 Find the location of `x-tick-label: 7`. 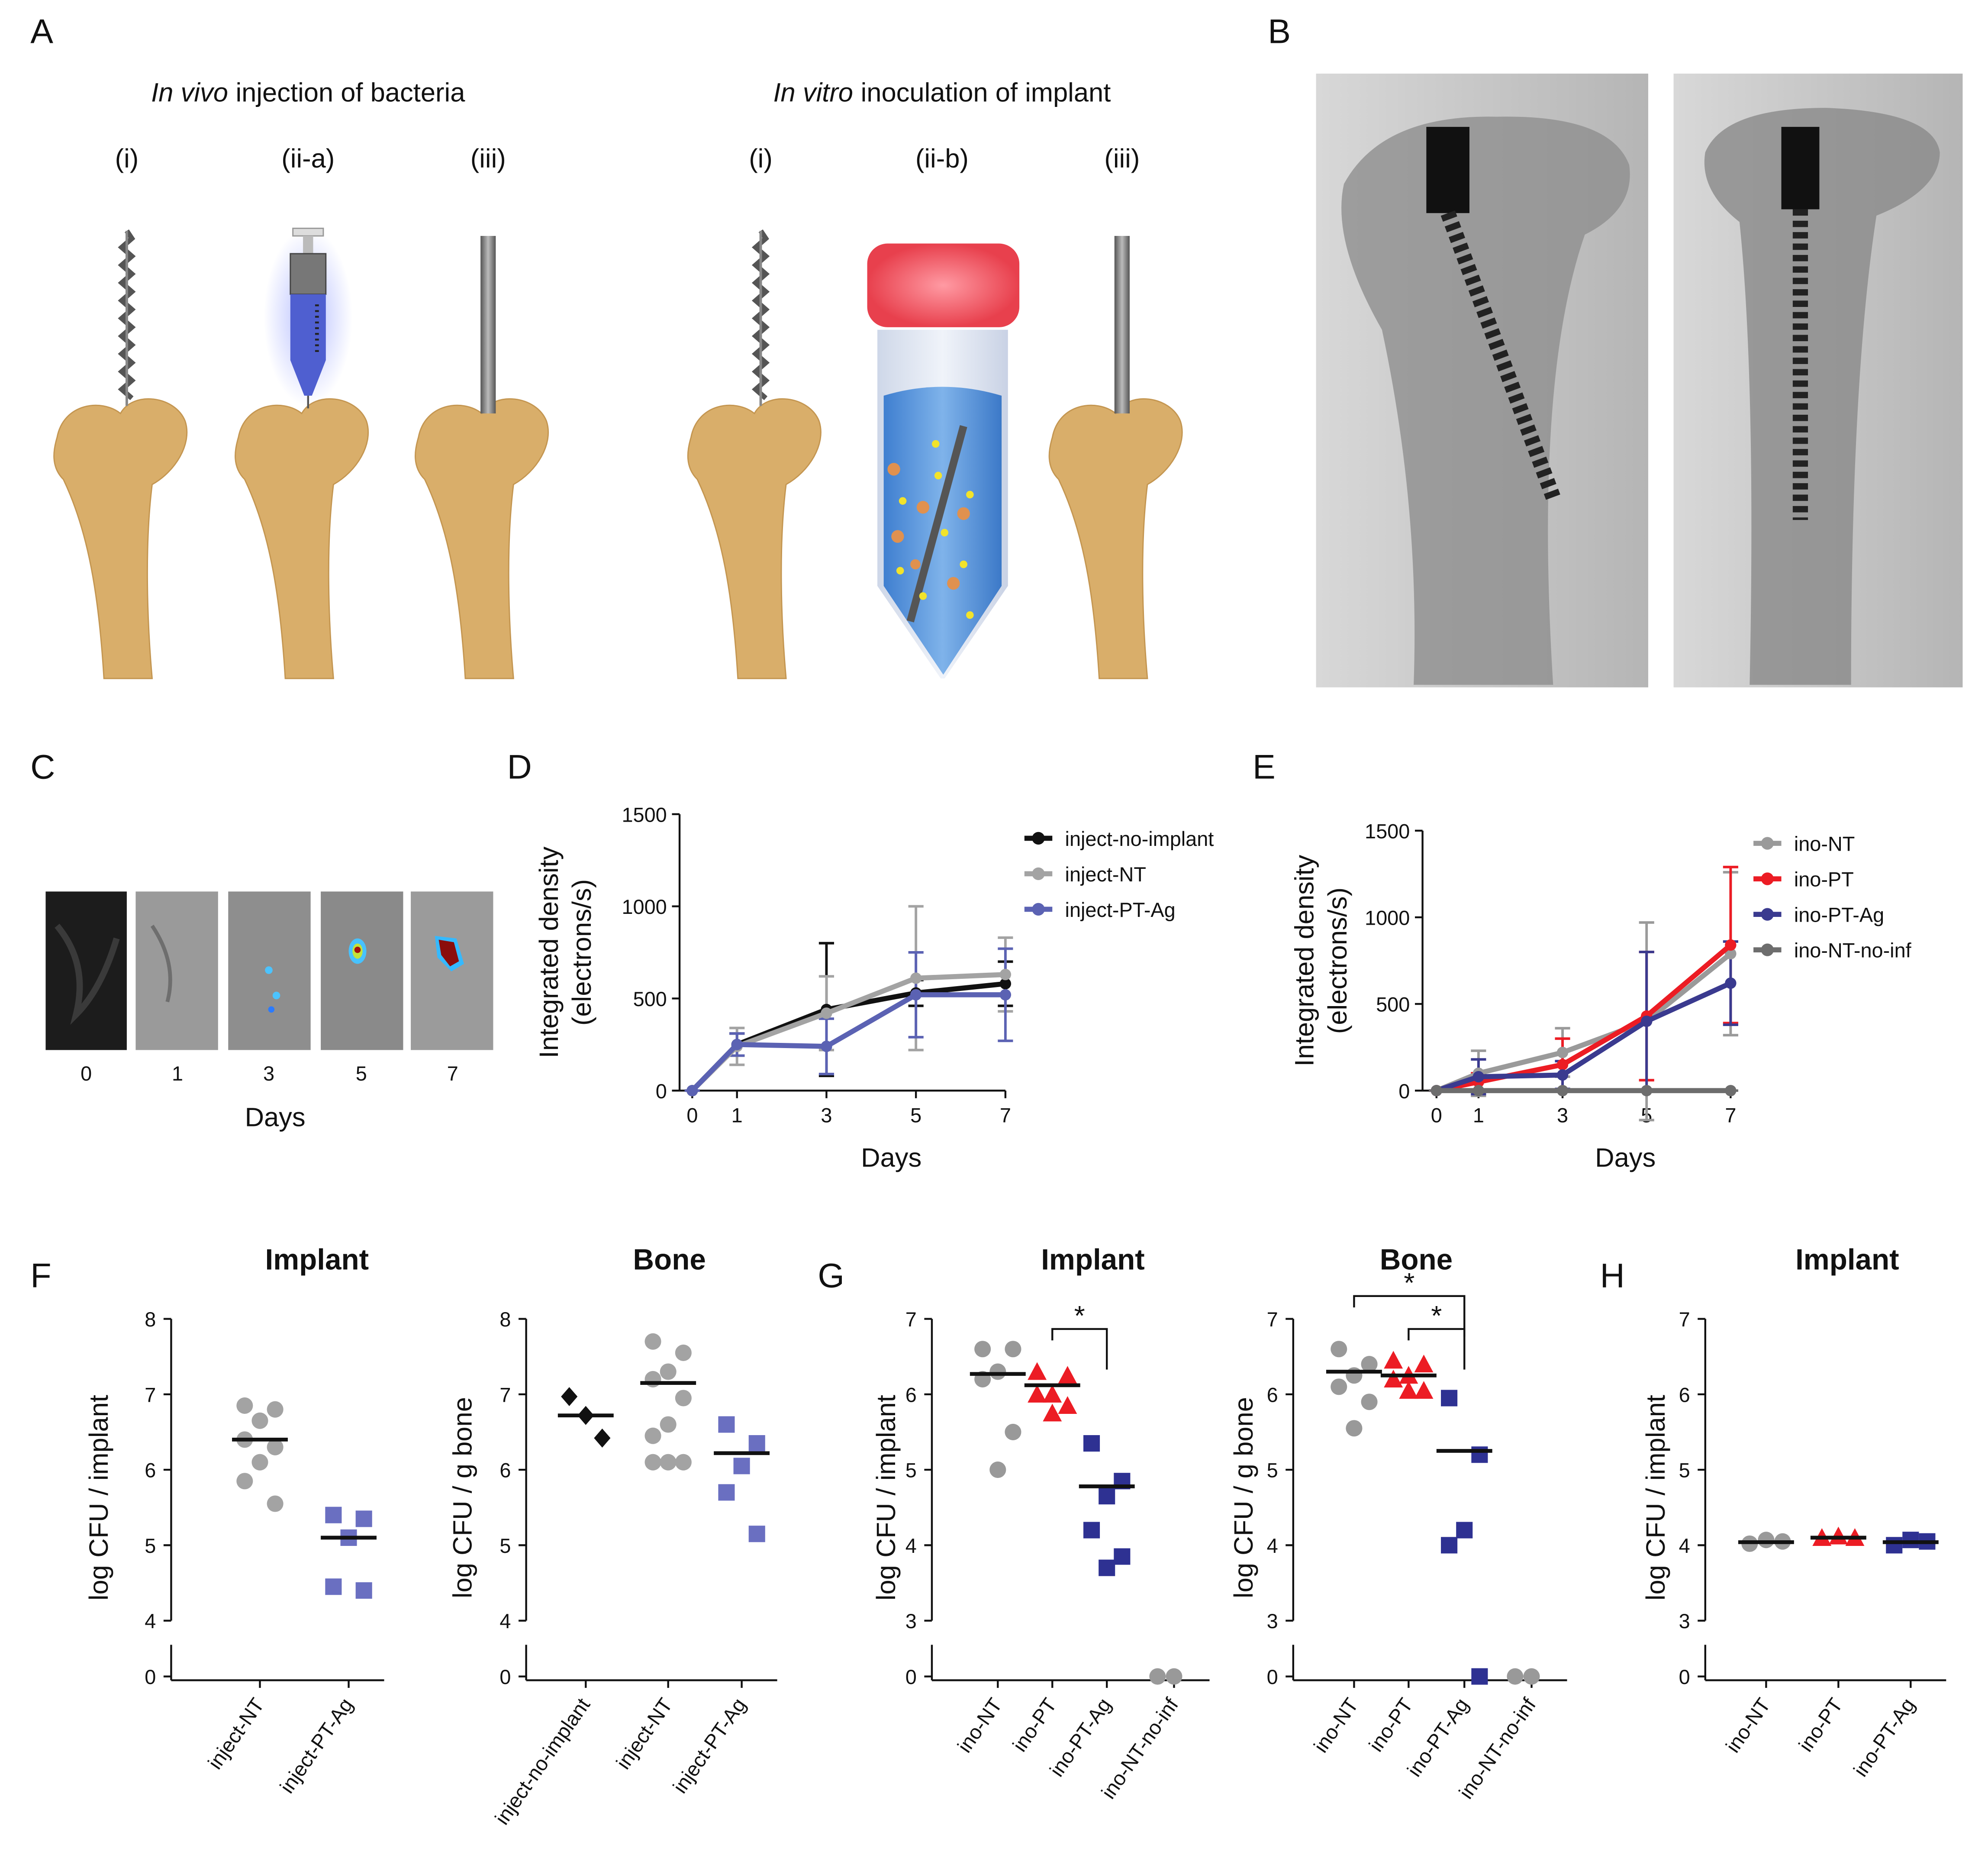

x-tick-label: 7 is located at coordinates (1730, 1115).